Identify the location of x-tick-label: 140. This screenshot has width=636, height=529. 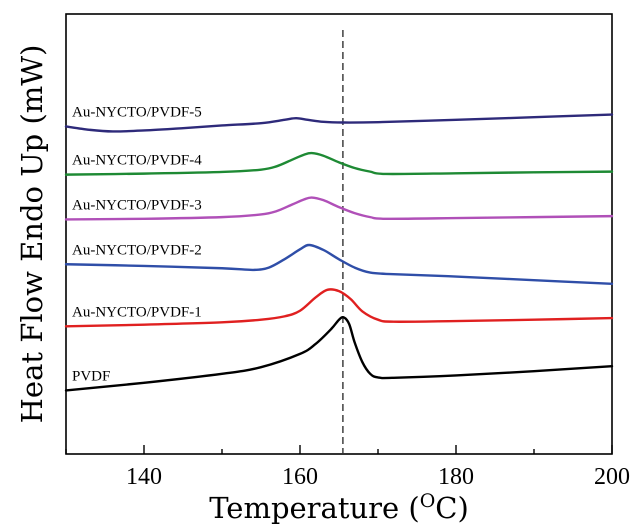
(144, 477).